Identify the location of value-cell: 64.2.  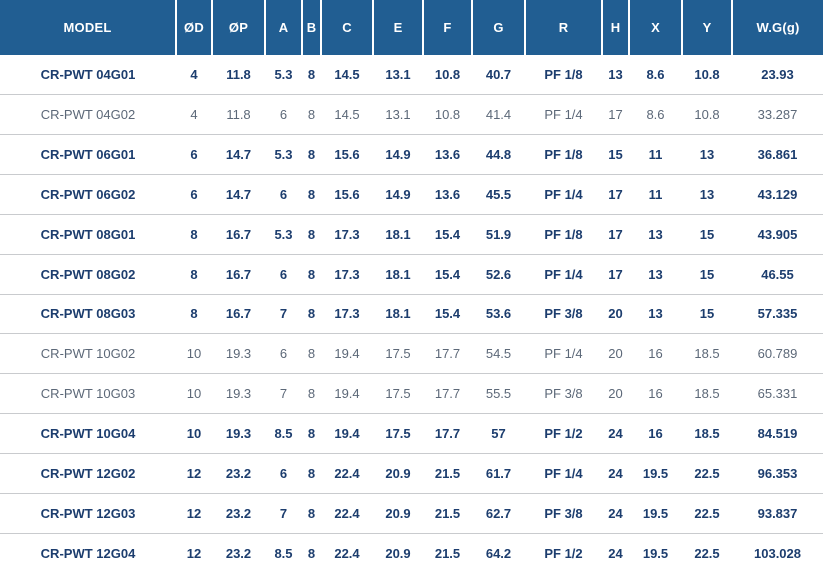
(498, 552).